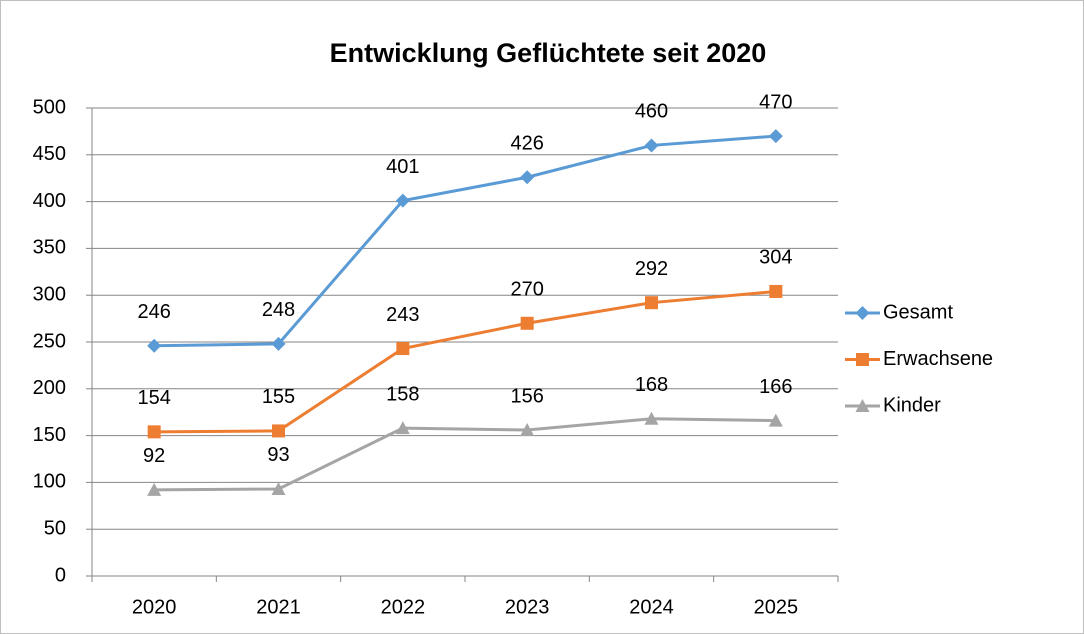  Describe the element at coordinates (775, 102) in the screenshot. I see `data-label: 470` at that location.